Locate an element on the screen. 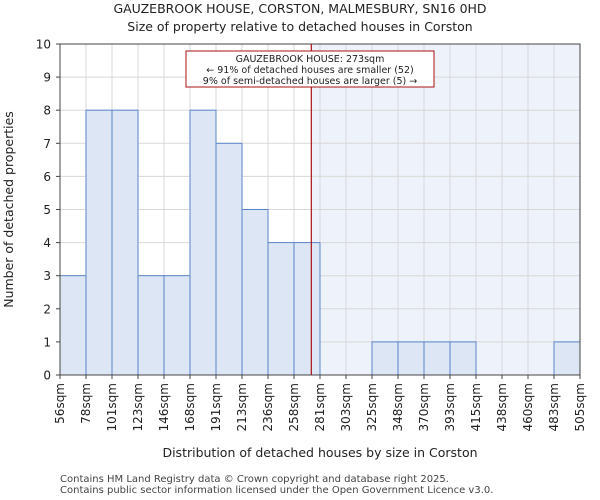 The width and height of the screenshot is (600, 500). x-tick-label: 56sqm is located at coordinates (60, 403).